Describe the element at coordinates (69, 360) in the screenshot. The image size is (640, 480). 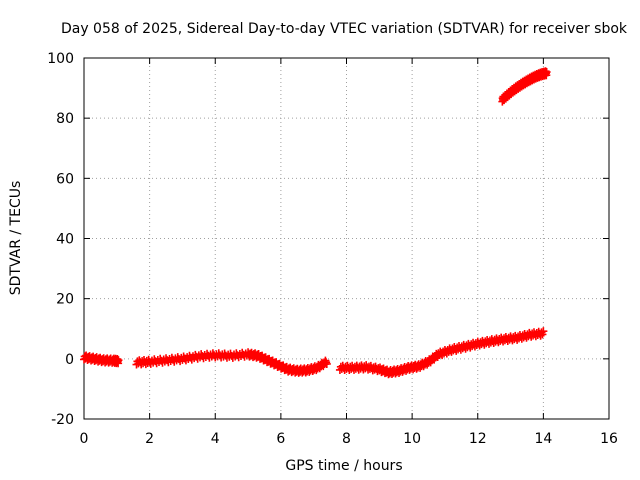
I see `y-tick-label: 0` at that location.